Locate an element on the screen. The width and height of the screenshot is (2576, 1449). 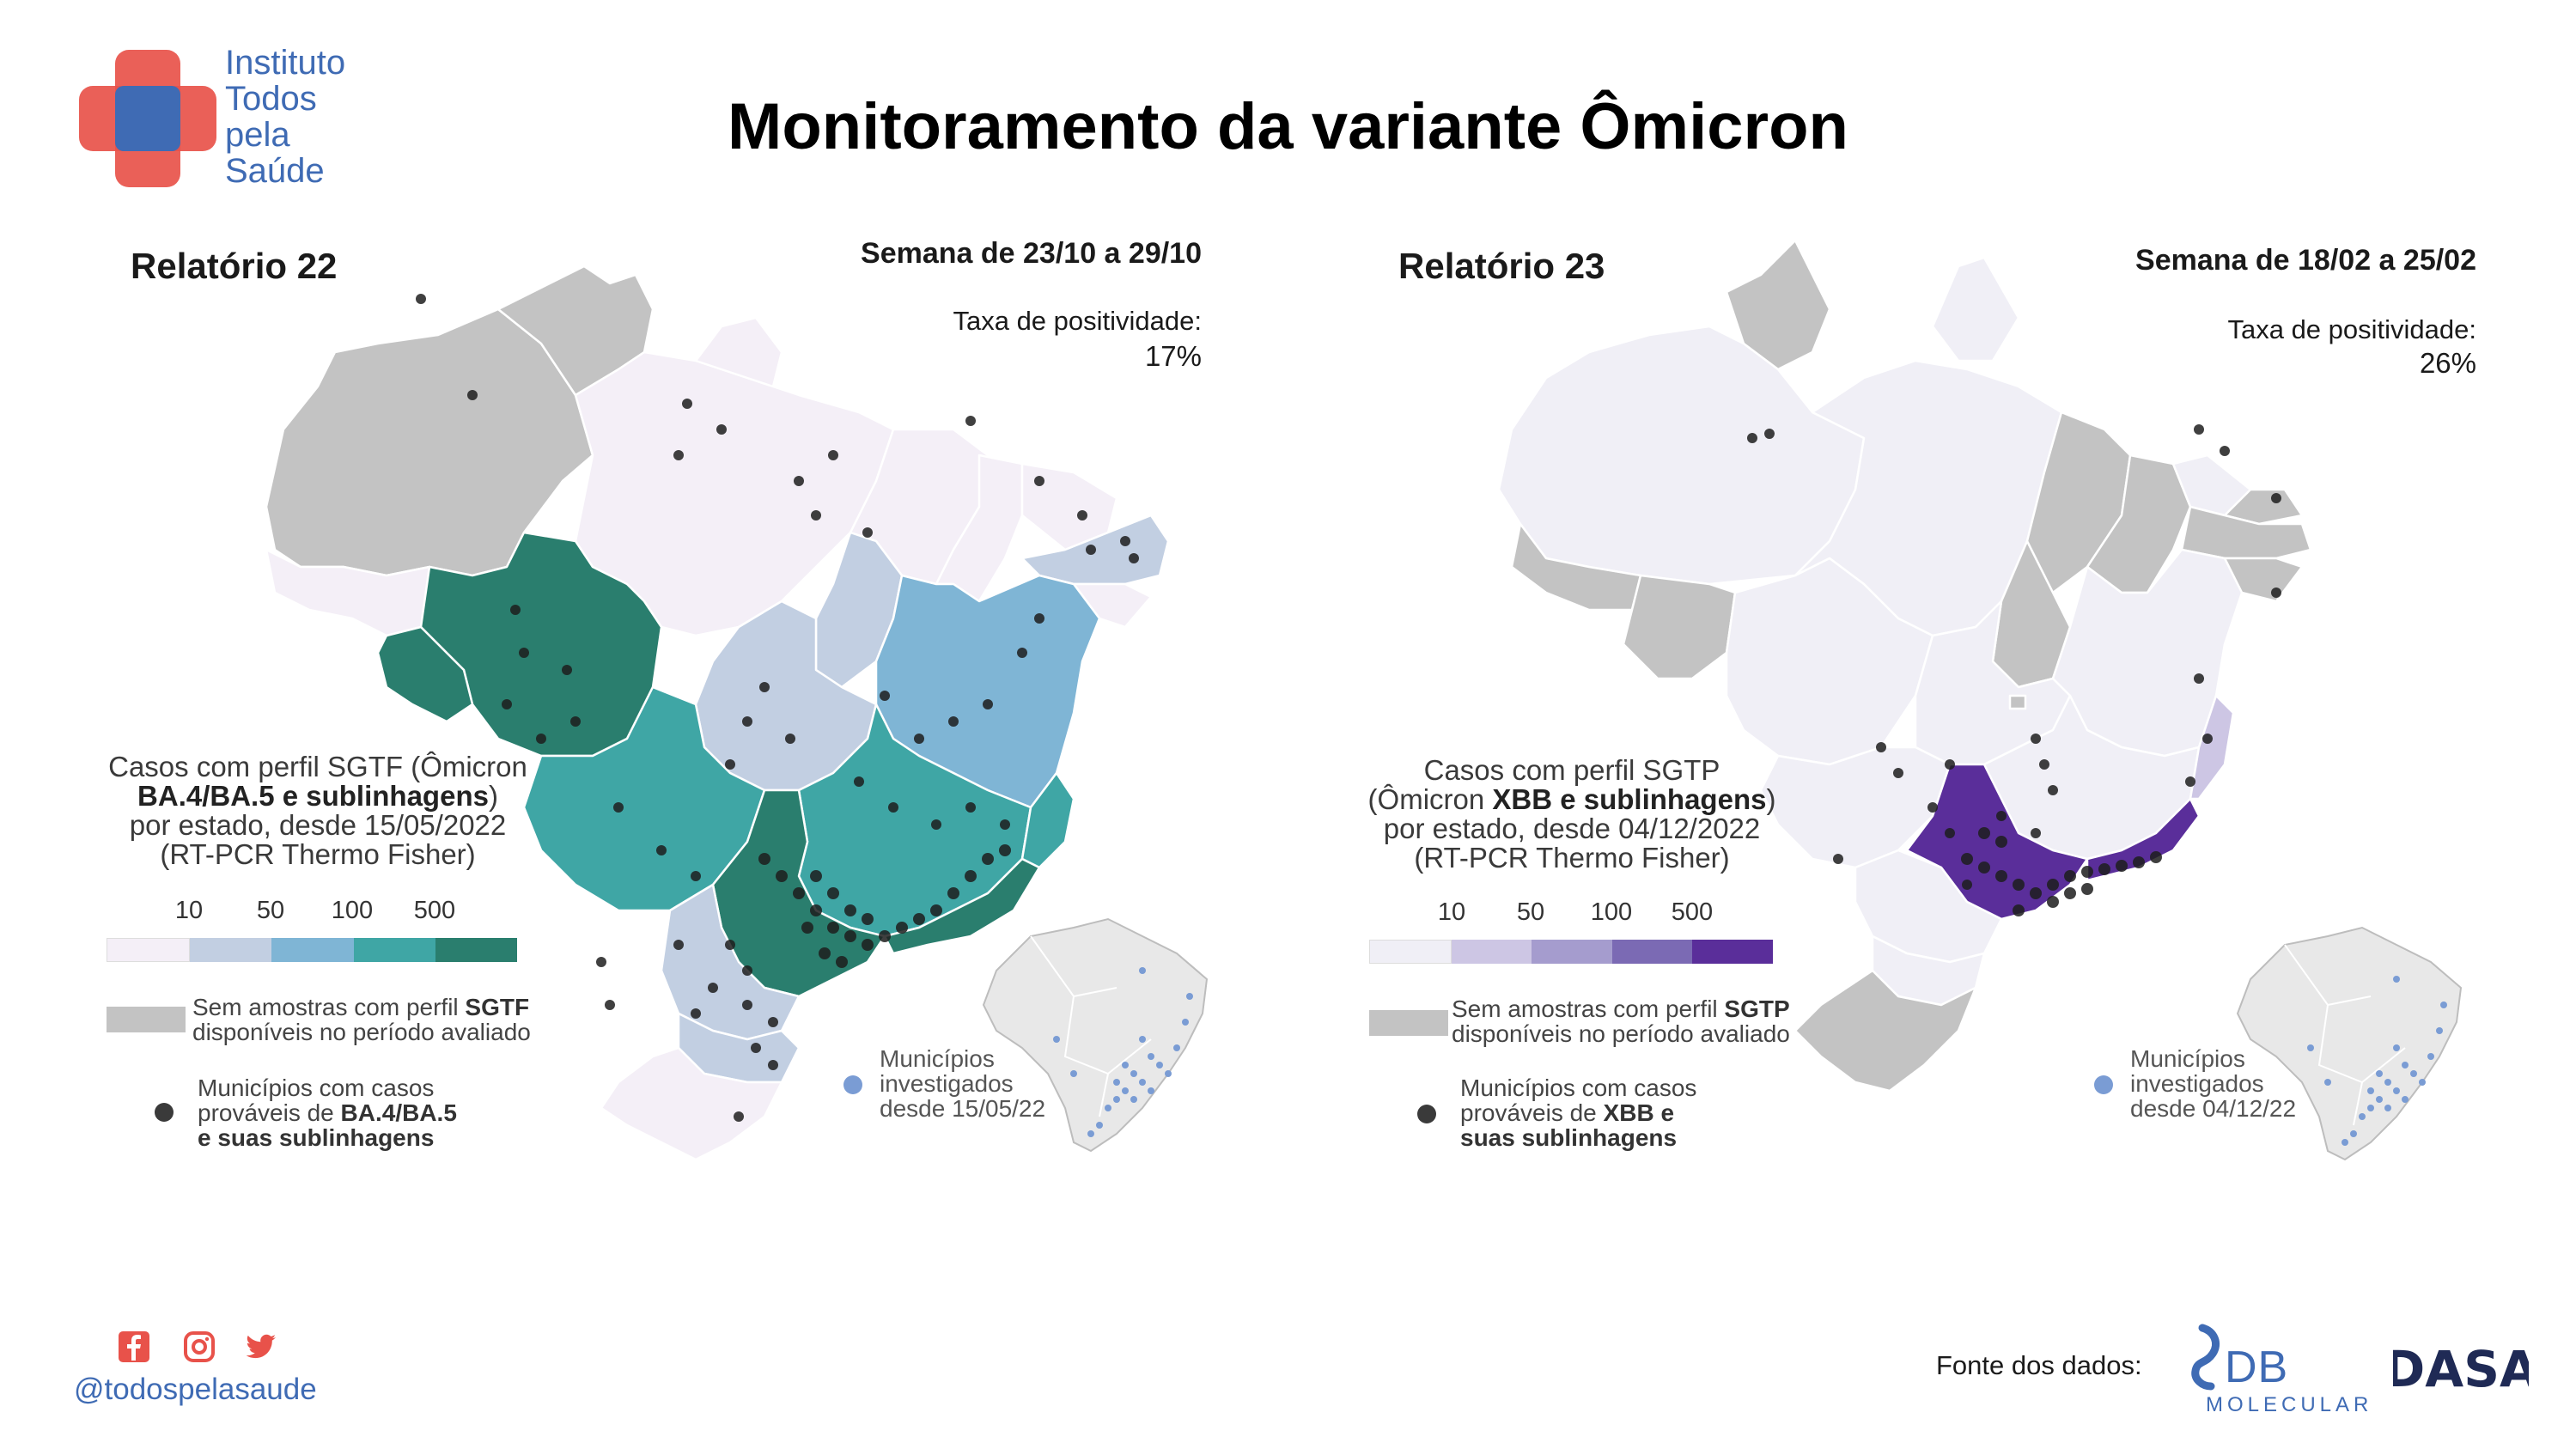
state-ms is located at coordinates (1855, 807).